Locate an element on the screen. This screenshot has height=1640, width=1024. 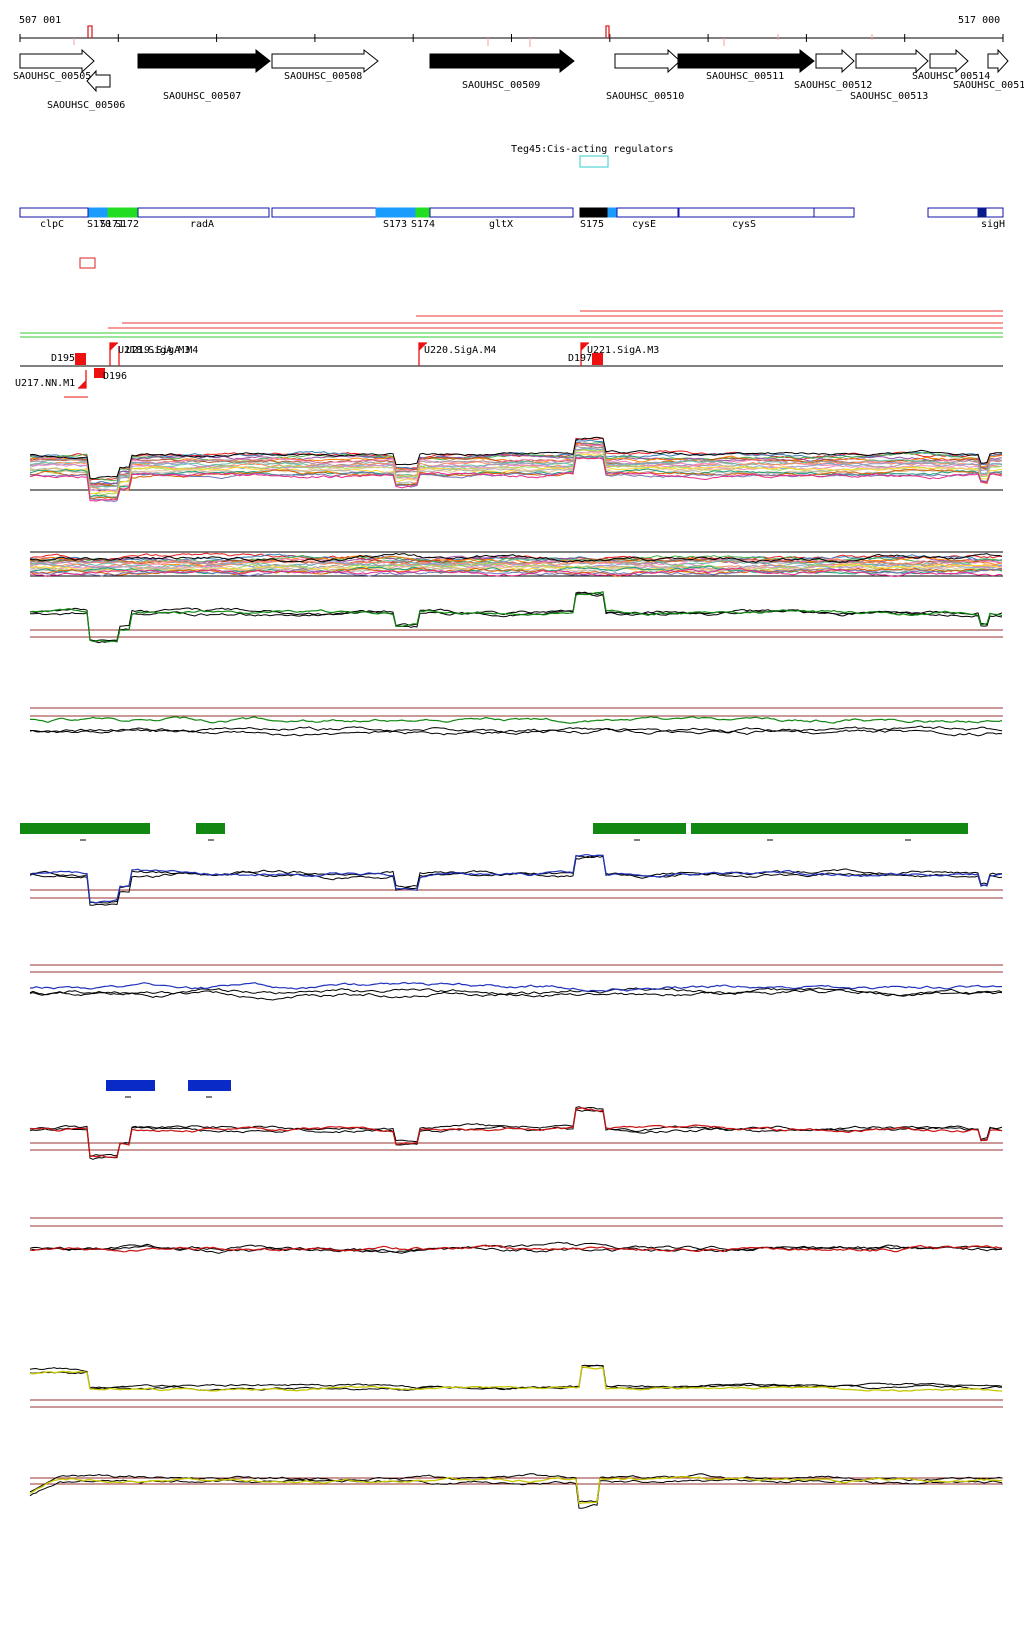
blue-segments is located at coordinates (168, 1089).